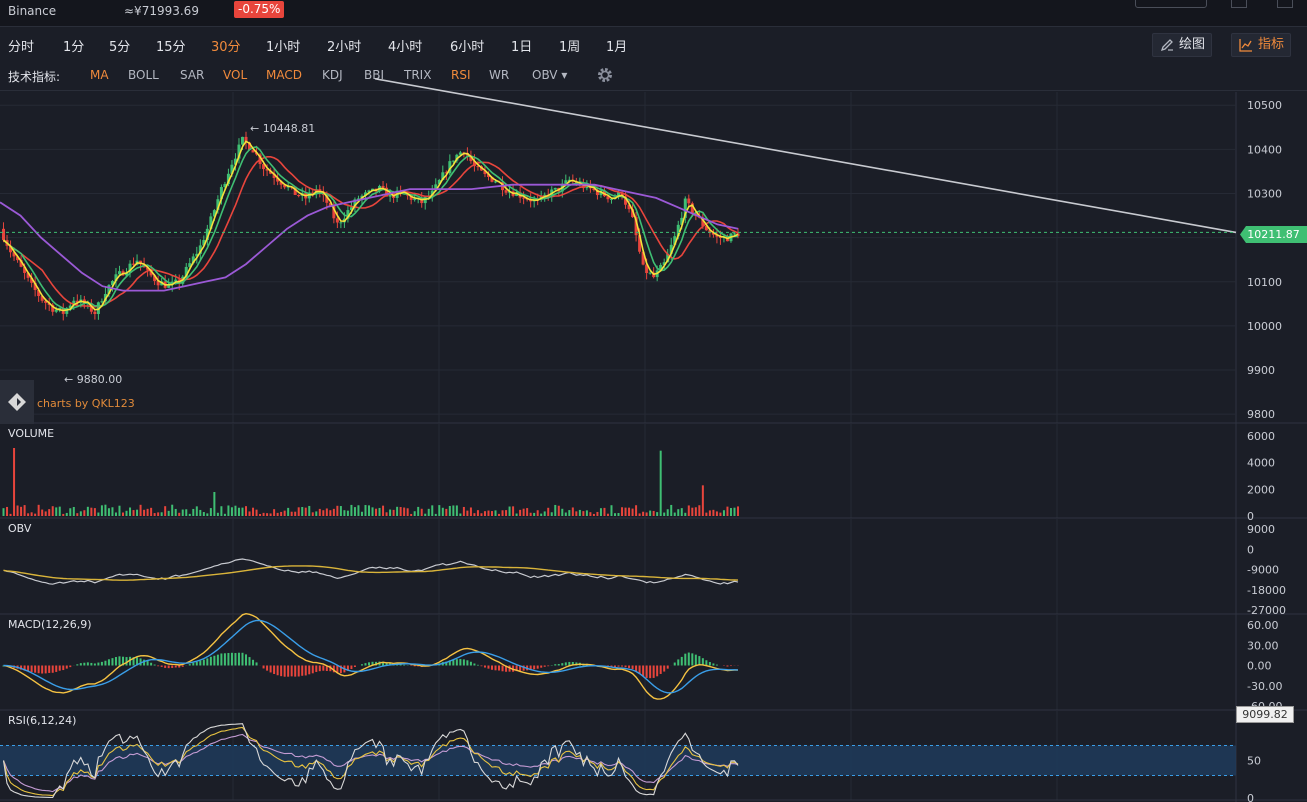 This screenshot has width=1307, height=802. Describe the element at coordinates (1261, 45) in the screenshot. I see `indicators-button: 指标` at that location.